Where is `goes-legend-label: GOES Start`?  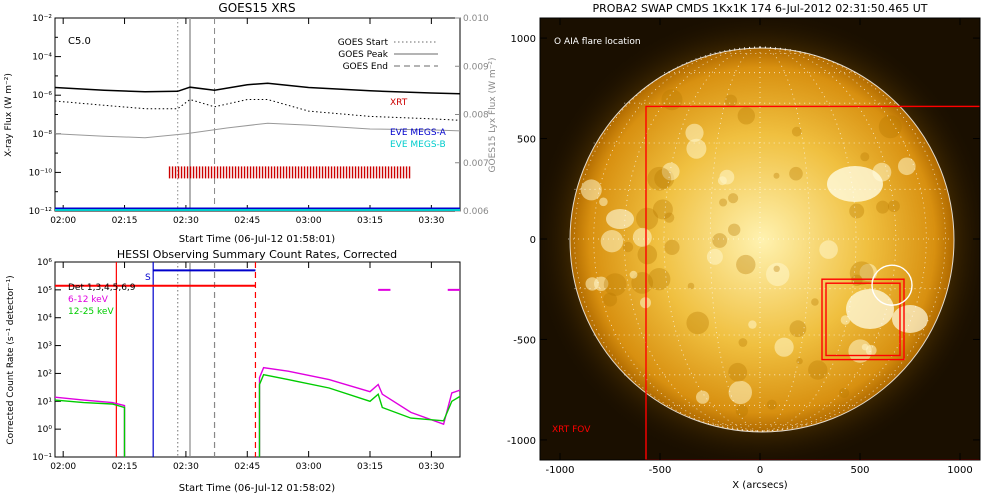 goes-legend-label: GOES Start is located at coordinates (363, 43).